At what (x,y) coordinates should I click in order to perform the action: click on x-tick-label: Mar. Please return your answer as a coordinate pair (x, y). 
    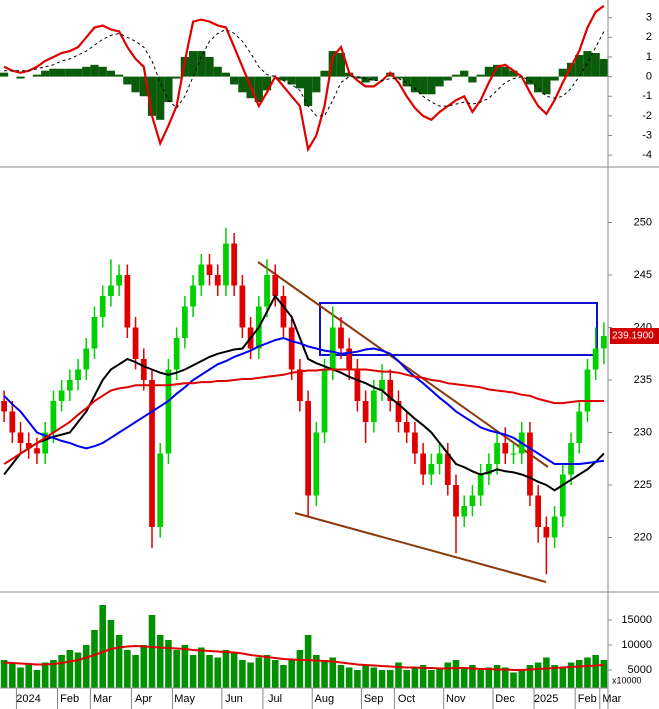
    Looking at the image, I should click on (611, 699).